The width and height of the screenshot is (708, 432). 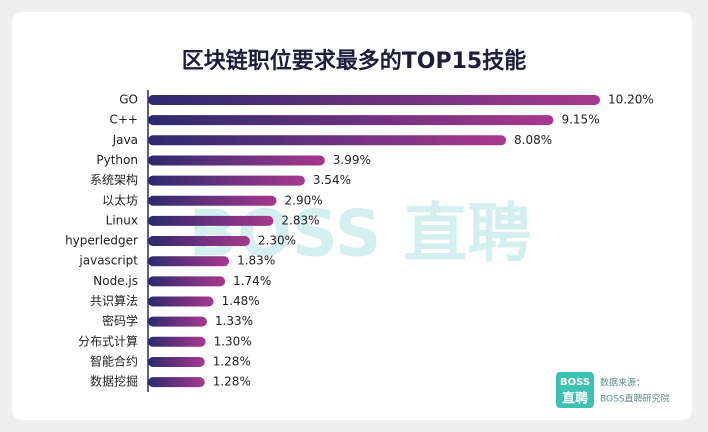 I want to click on value-label: 2.83%, so click(x=300, y=220).